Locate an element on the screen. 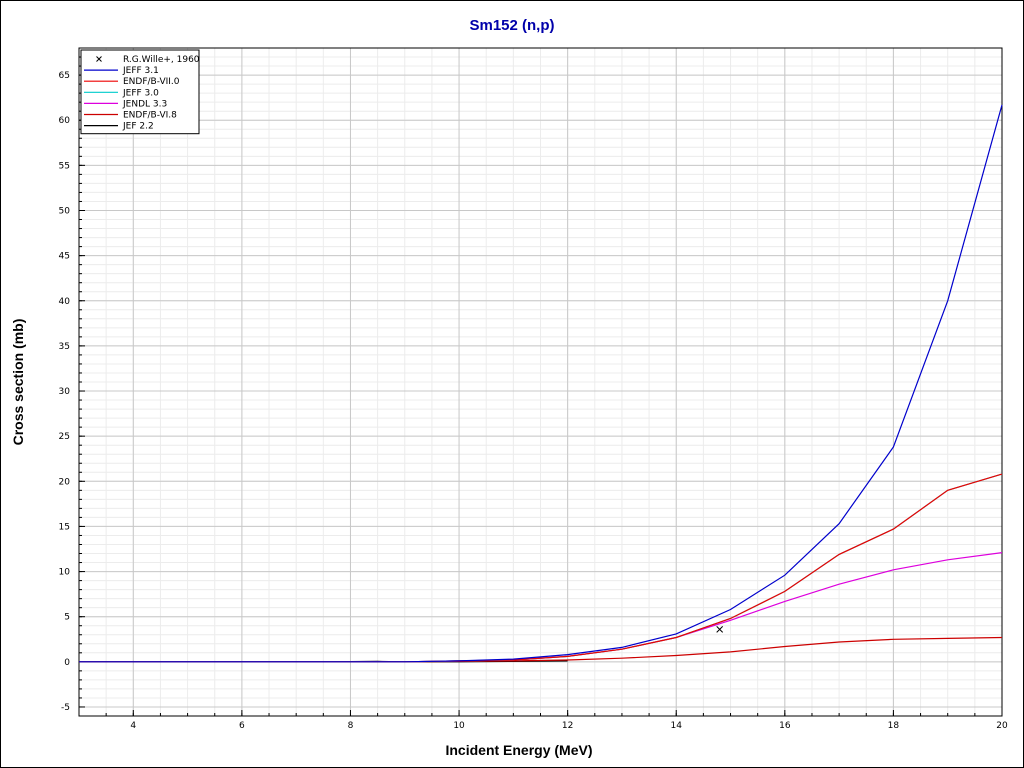  x-tick-label: 18 is located at coordinates (894, 726).